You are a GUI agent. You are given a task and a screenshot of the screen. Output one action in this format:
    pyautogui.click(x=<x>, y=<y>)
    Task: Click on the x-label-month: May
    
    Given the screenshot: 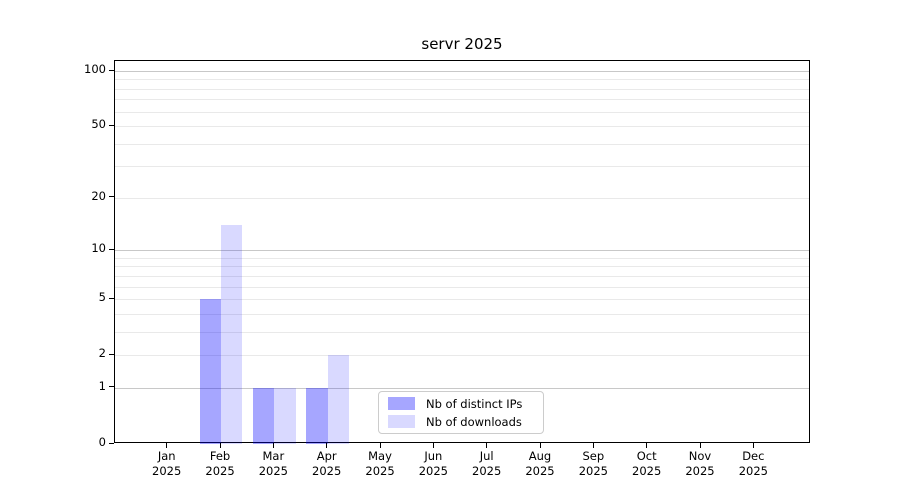 What is the action you would take?
    pyautogui.click(x=380, y=456)
    